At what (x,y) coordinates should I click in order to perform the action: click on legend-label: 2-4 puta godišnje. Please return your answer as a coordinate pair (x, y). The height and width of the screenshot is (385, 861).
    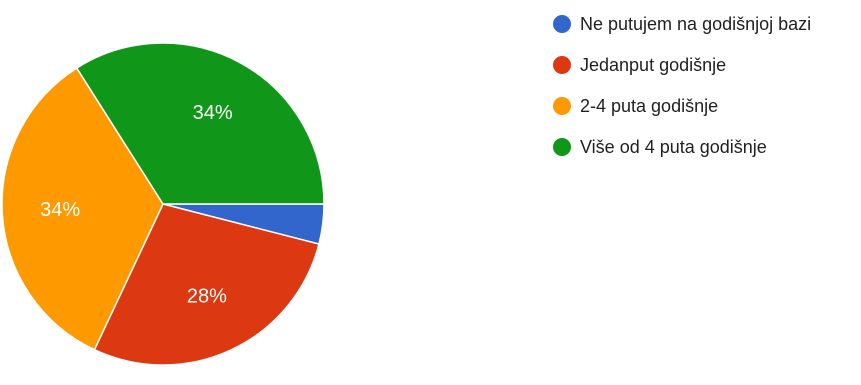
    Looking at the image, I should click on (649, 105).